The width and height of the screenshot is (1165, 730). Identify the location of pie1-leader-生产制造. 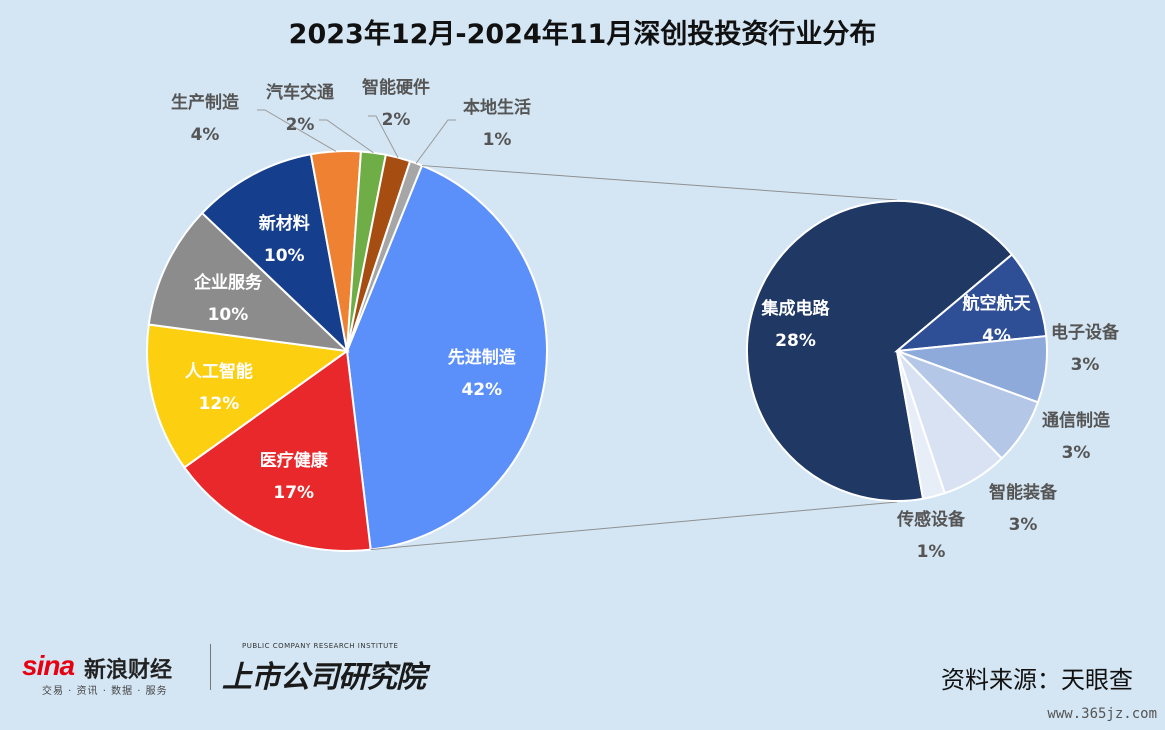
(297, 130).